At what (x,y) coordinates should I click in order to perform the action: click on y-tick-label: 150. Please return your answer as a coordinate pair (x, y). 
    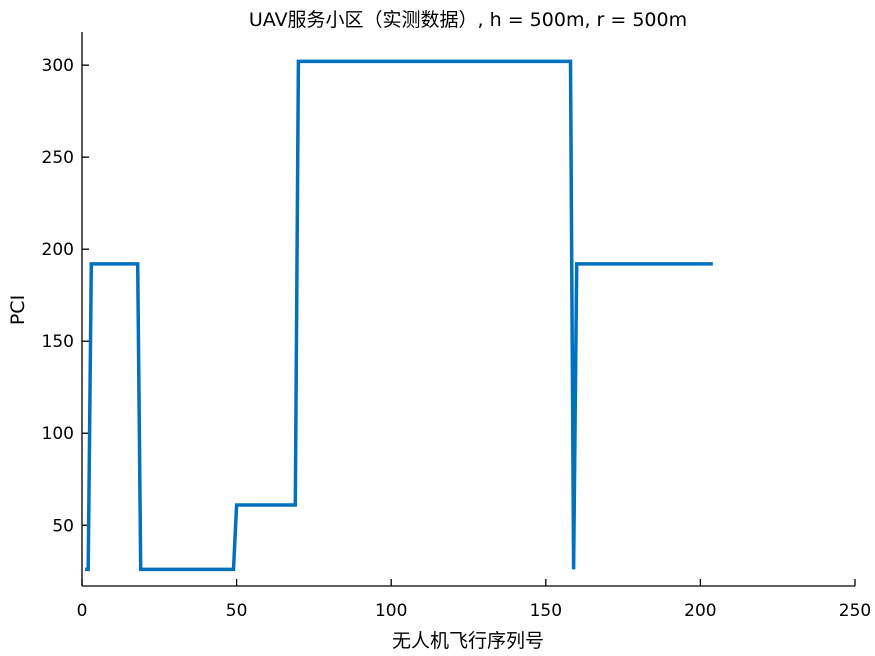
    Looking at the image, I should click on (58, 342).